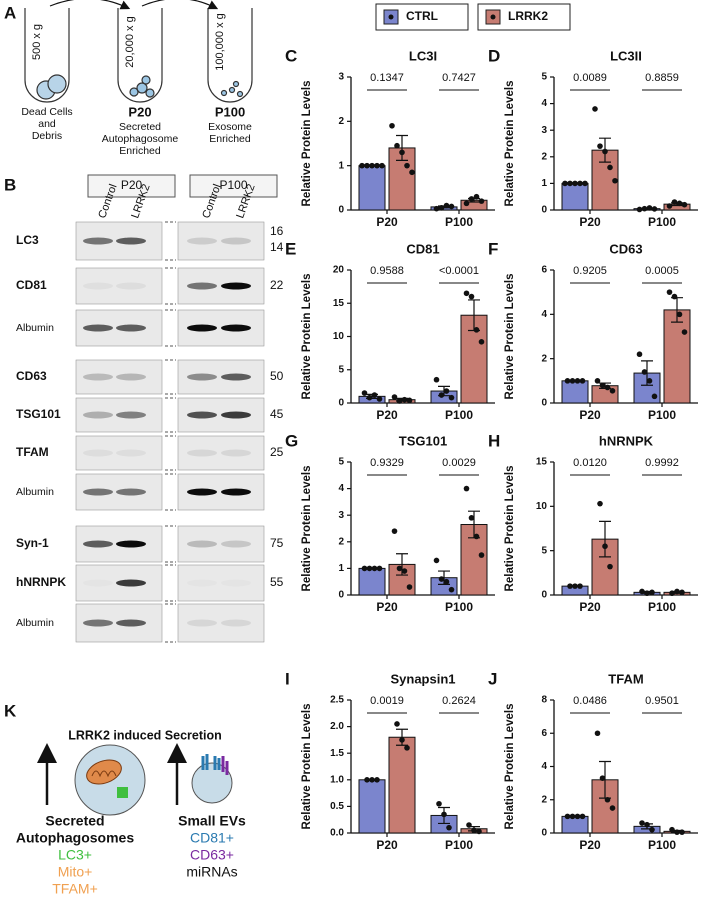 This screenshot has height=899, width=708. Describe the element at coordinates (626, 55) in the screenshot. I see `chart-title: LC3II` at that location.